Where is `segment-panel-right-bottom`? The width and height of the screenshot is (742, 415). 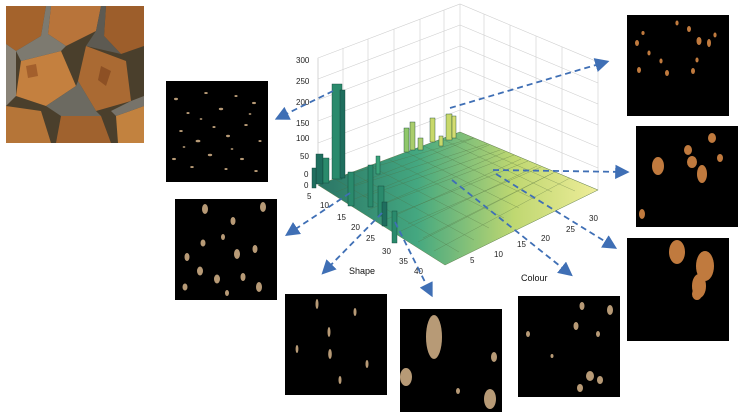
segment-panel-right-bottom is located at coordinates (678, 289).